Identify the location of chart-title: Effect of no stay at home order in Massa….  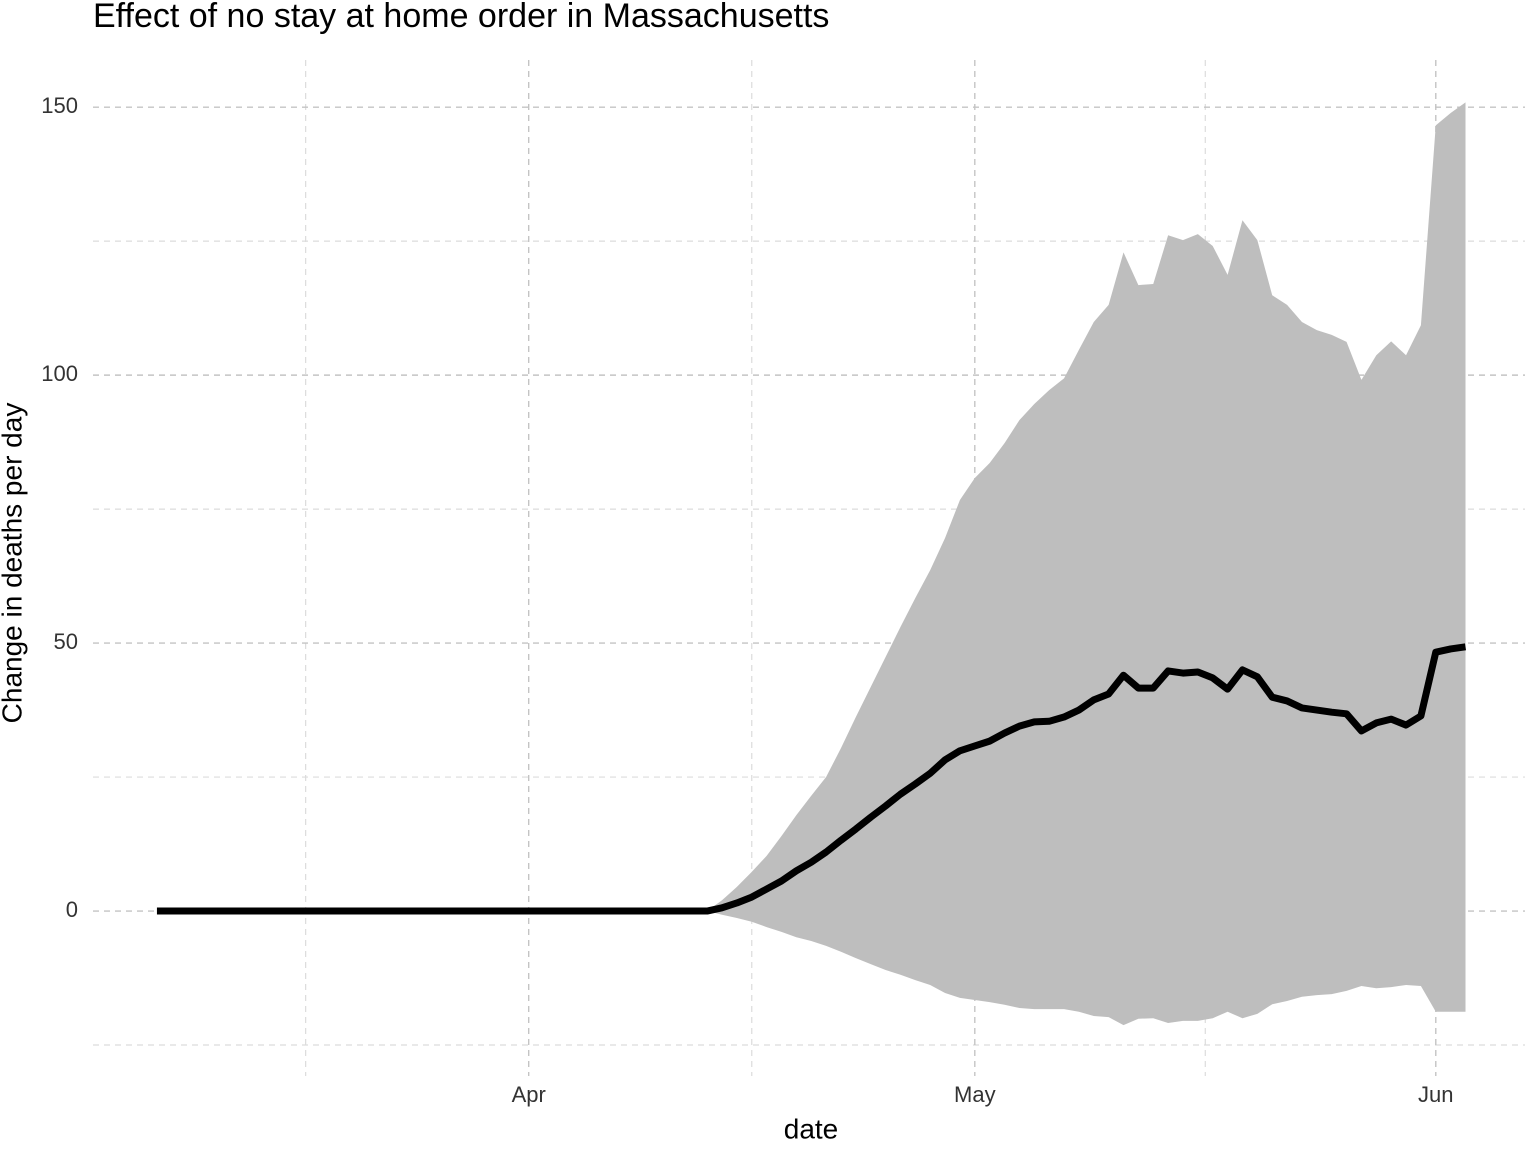
(461, 17).